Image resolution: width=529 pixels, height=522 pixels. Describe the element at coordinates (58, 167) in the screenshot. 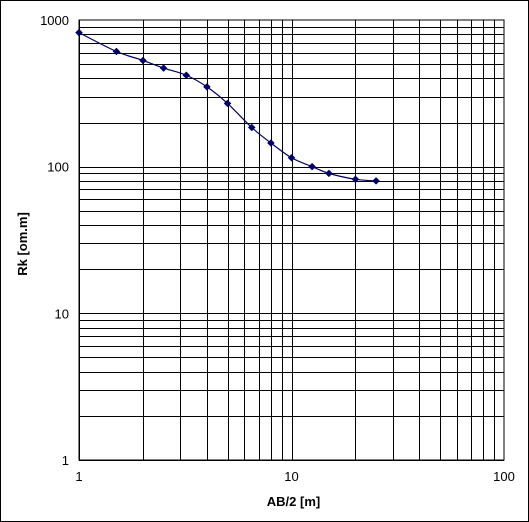

I see `y-tick-label: 100` at that location.